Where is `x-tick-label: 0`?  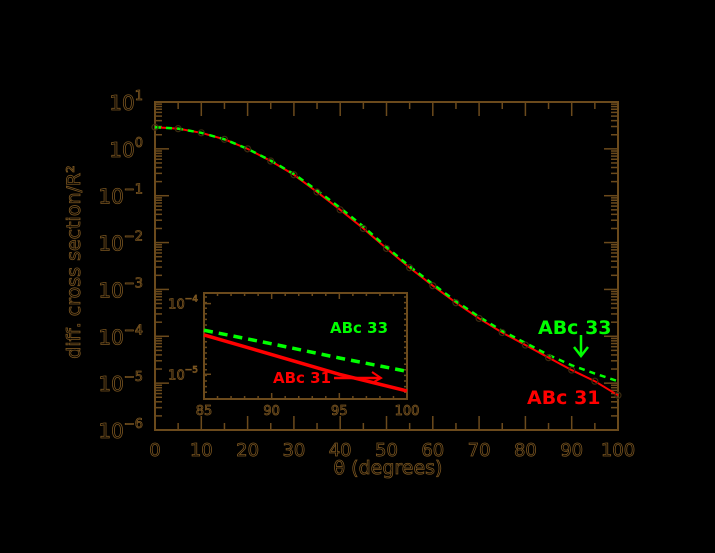 x-tick-label: 0 is located at coordinates (154, 450).